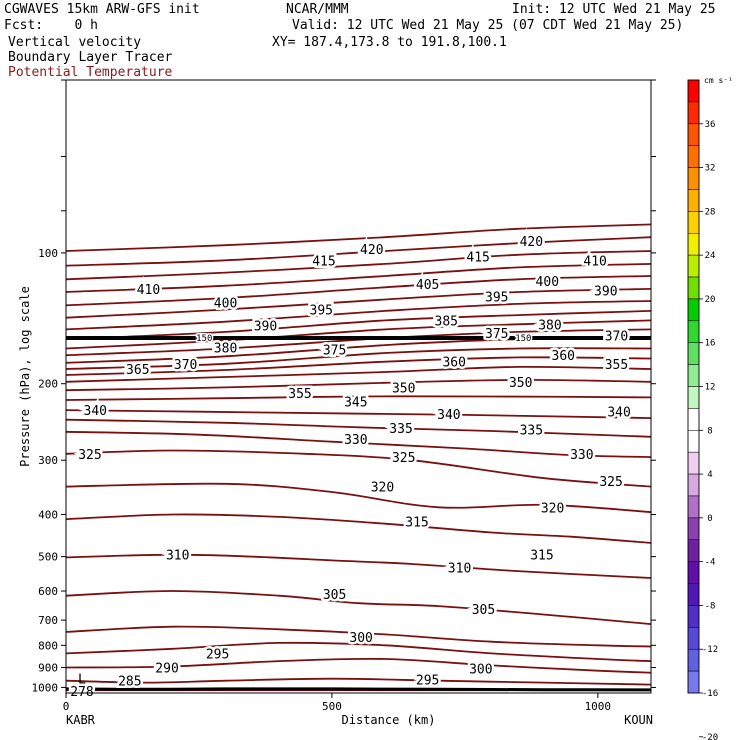  I want to click on colorbar-label: -8, so click(710, 606).